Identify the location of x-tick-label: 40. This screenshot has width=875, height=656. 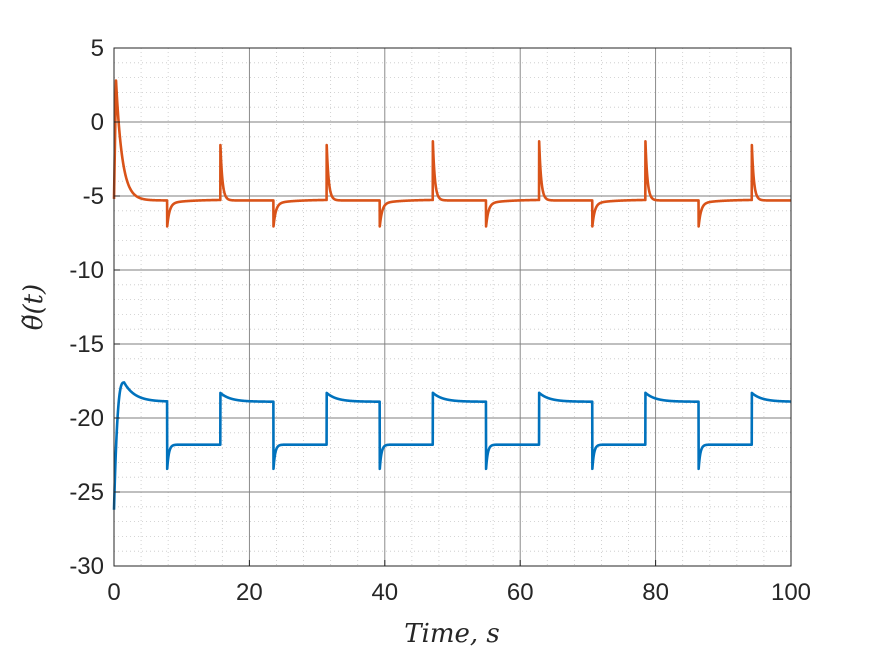
(384, 592).